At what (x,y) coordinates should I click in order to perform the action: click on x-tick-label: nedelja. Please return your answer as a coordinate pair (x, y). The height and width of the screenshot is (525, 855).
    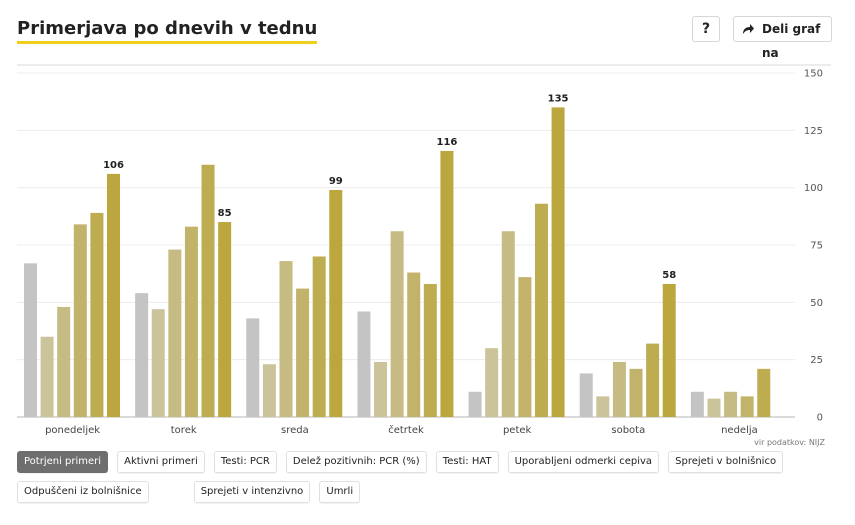
    Looking at the image, I should click on (739, 430).